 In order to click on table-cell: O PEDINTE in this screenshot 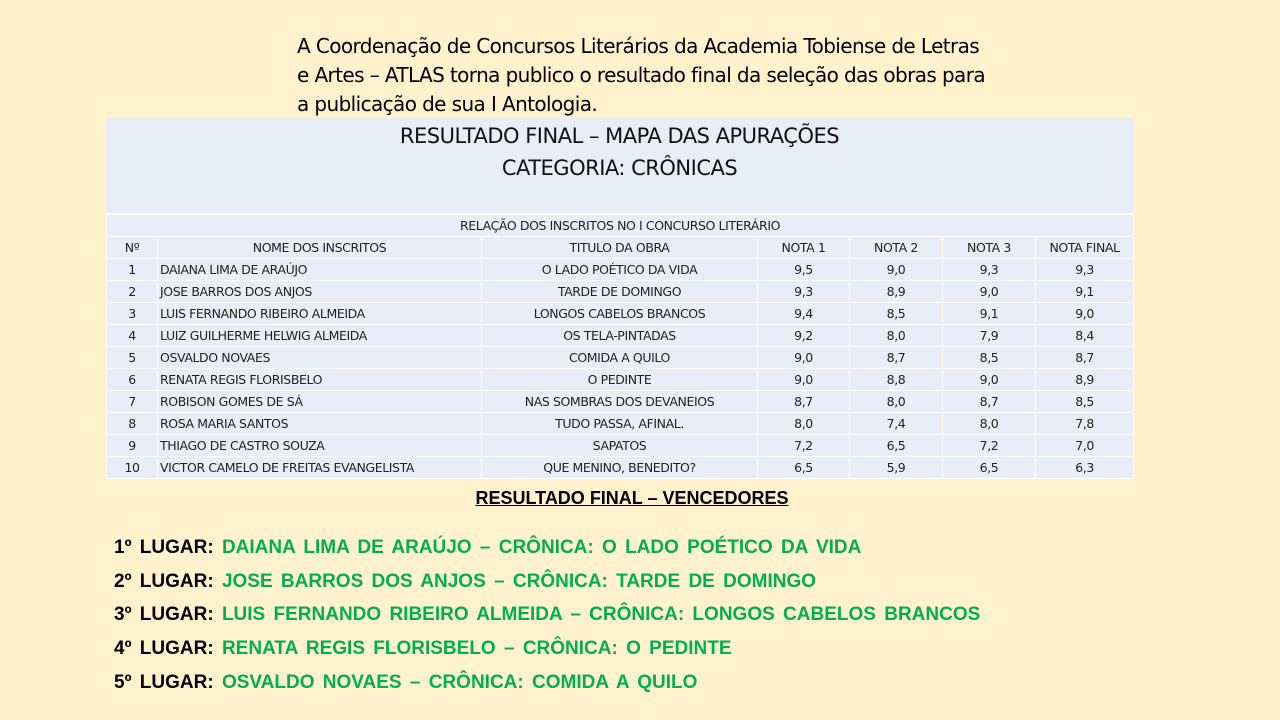, I will do `click(619, 379)`.